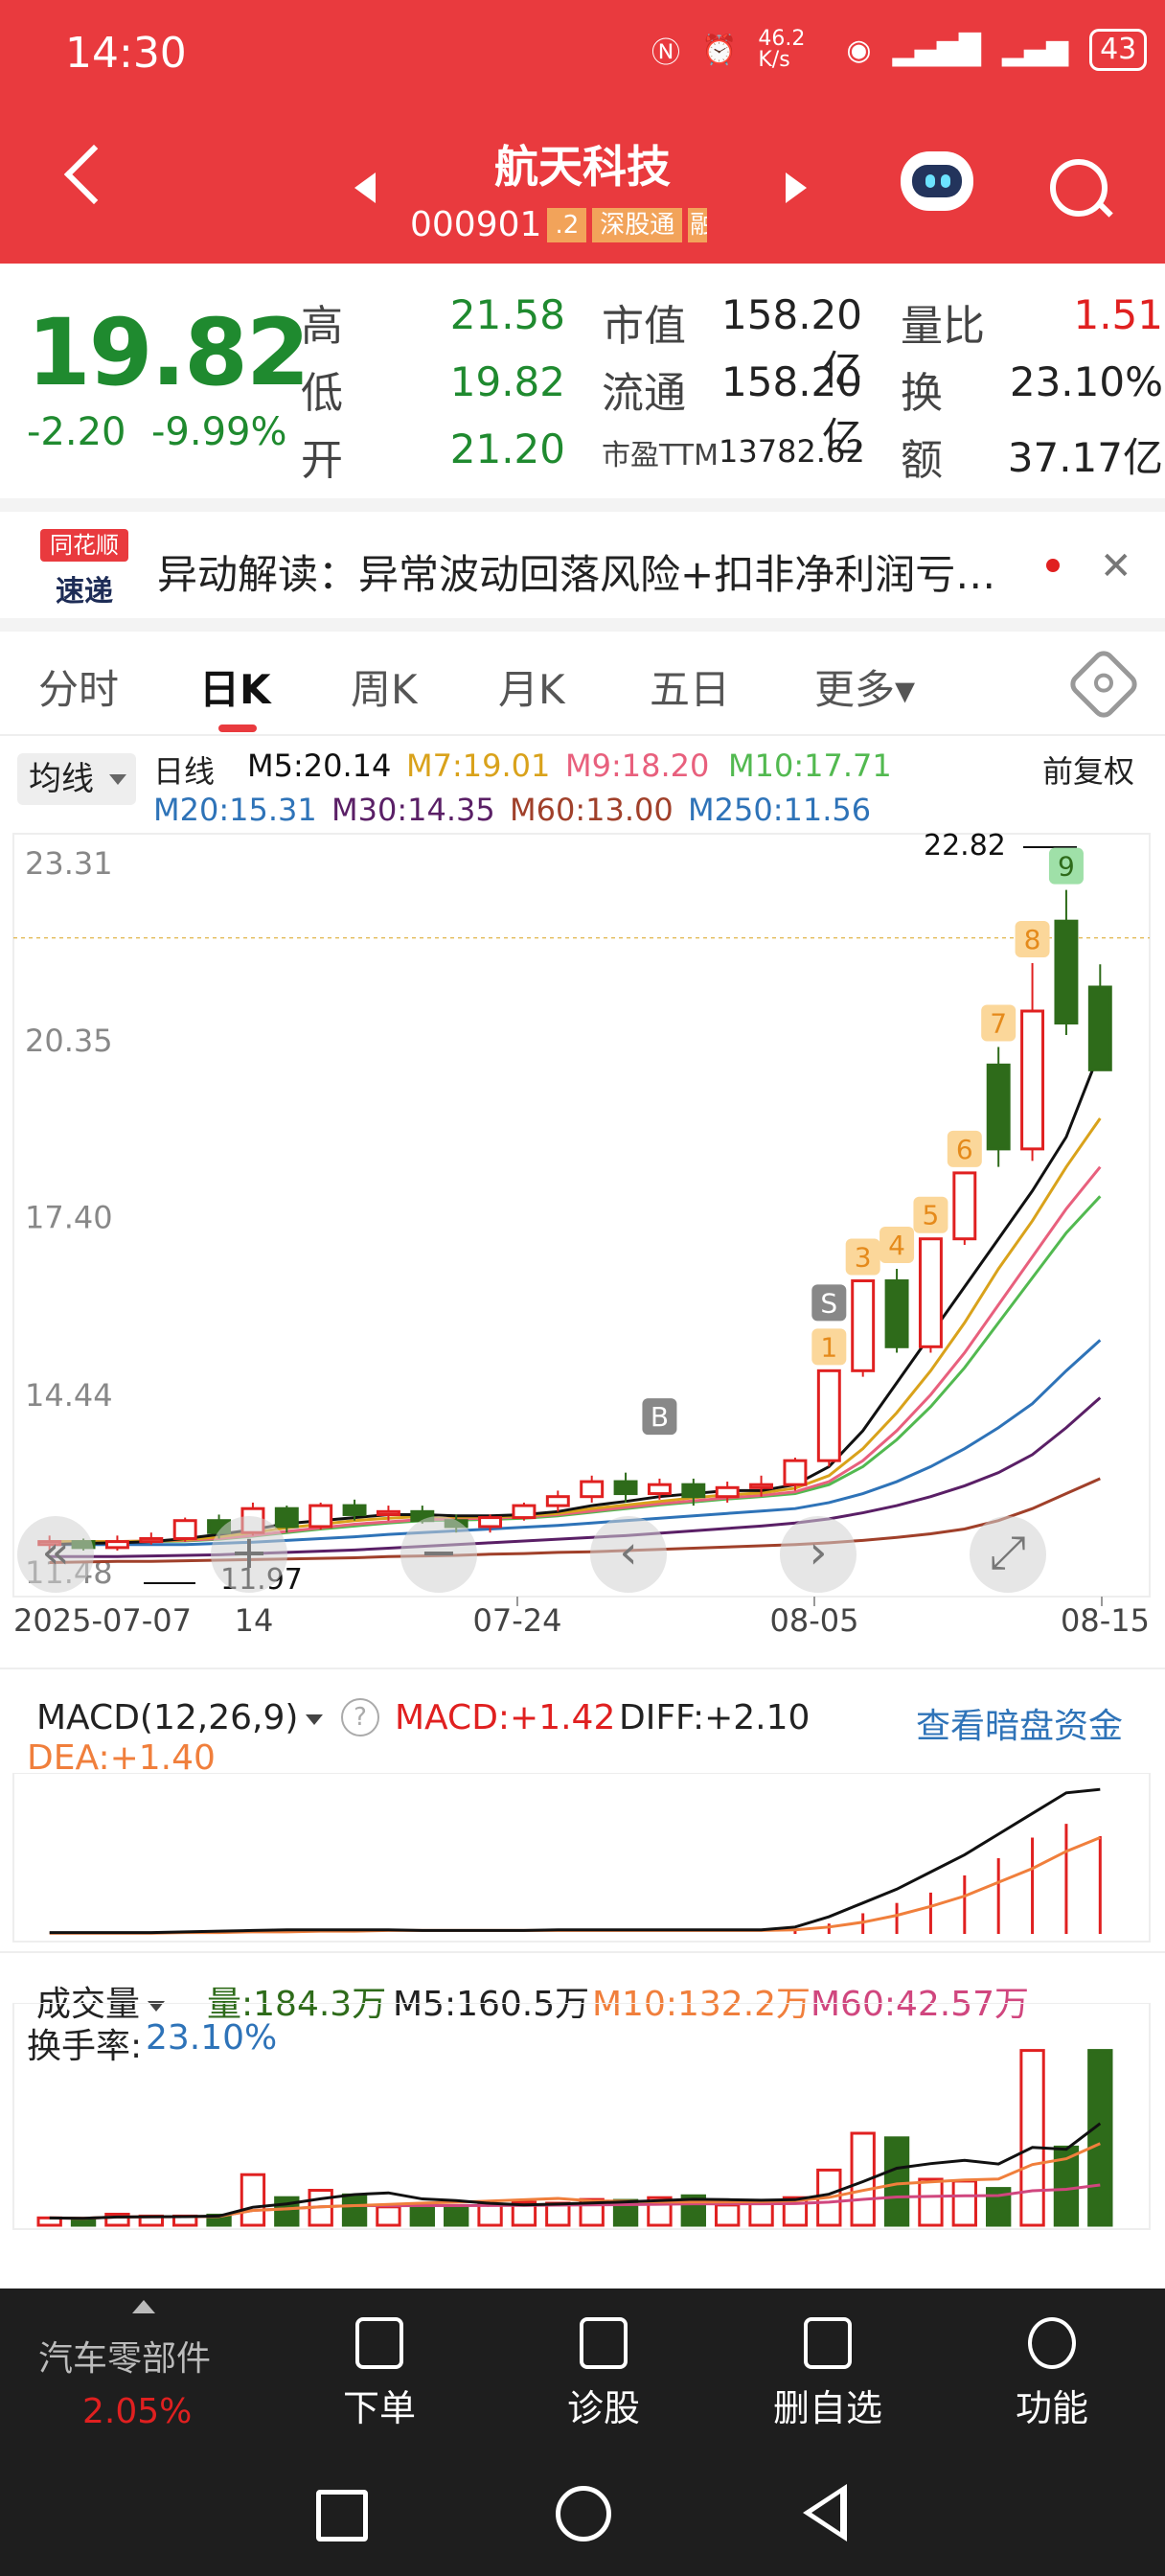 This screenshot has height=2576, width=1165. What do you see at coordinates (212, 2038) in the screenshot?
I see `turnover-rate-value: 23.10%` at bounding box center [212, 2038].